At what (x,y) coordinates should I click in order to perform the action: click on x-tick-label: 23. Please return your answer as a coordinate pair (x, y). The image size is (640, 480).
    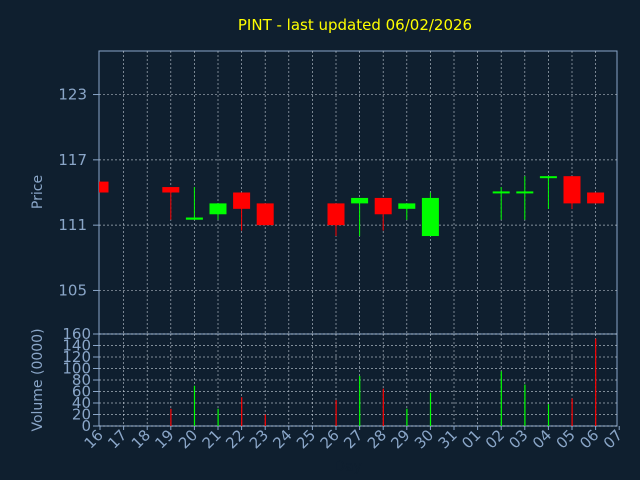
    Looking at the image, I should click on (259, 439).